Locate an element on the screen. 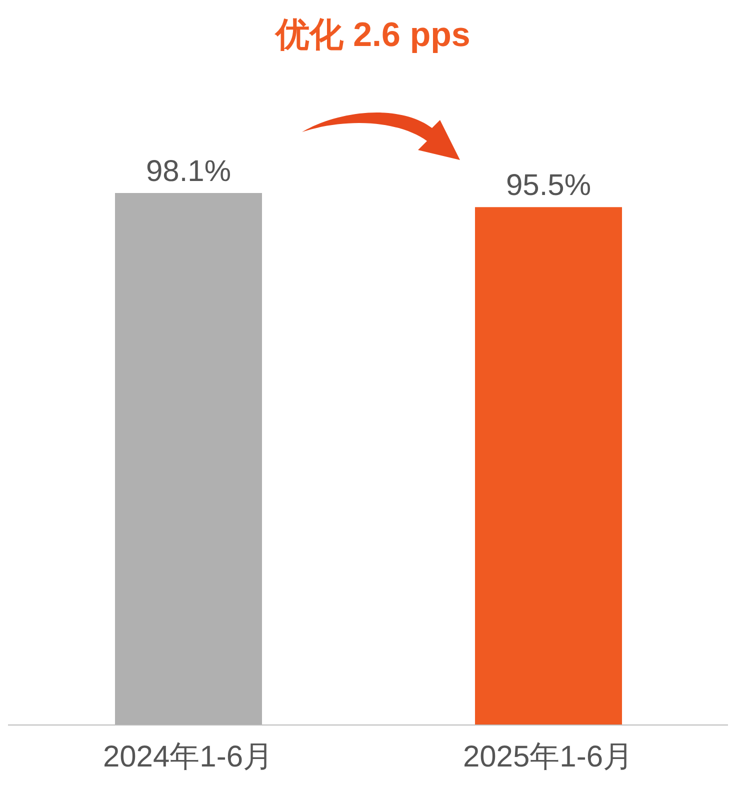 The width and height of the screenshot is (736, 793). x-tick-label: 2024年1-6月 is located at coordinates (188, 757).